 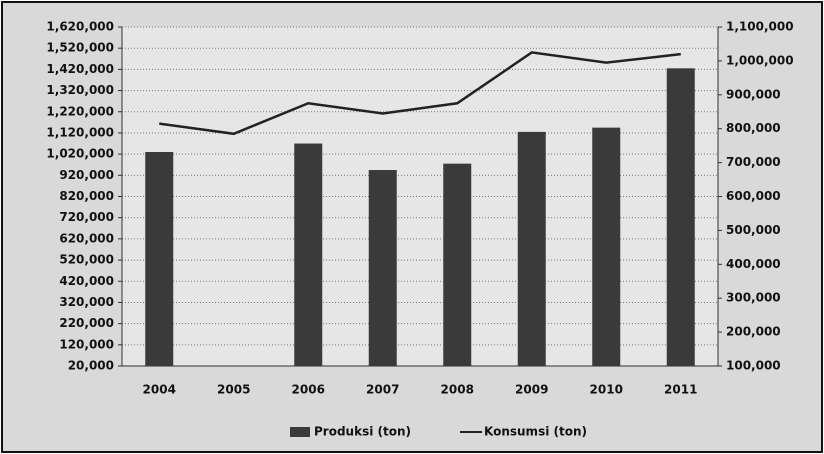 What do you see at coordinates (753, 366) in the screenshot?
I see `y2-tick-label: 100,000` at bounding box center [753, 366].